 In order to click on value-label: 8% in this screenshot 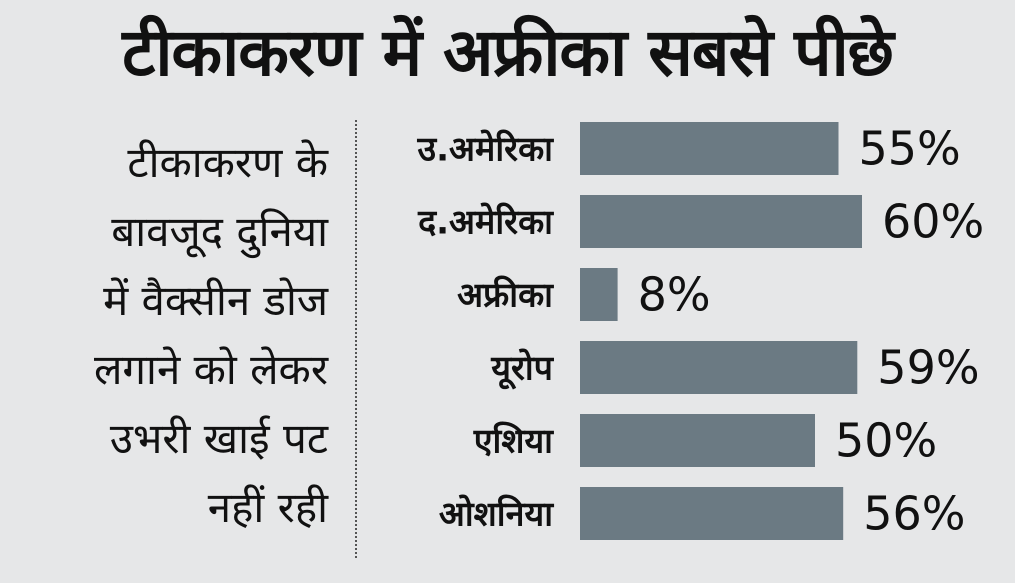, I will do `click(674, 295)`.